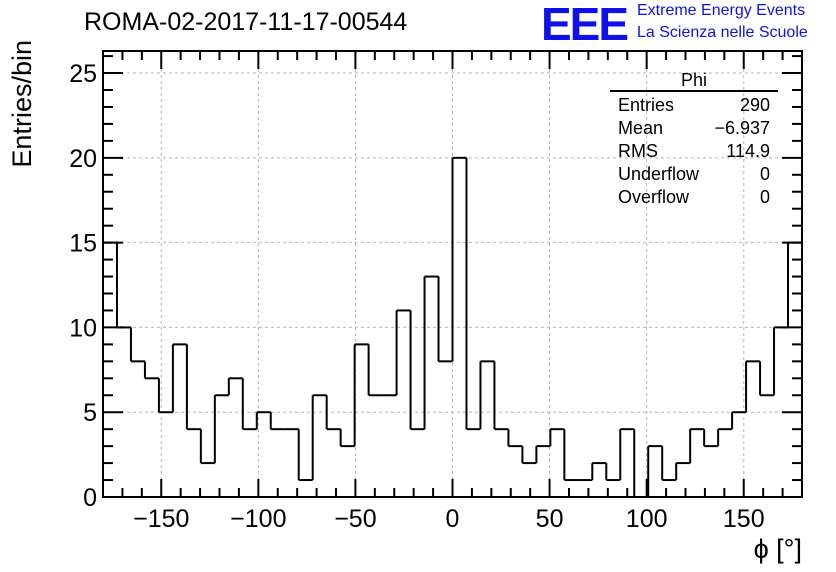 The image size is (836, 572). What do you see at coordinates (754, 105) in the screenshot?
I see `stats-value: 290` at bounding box center [754, 105].